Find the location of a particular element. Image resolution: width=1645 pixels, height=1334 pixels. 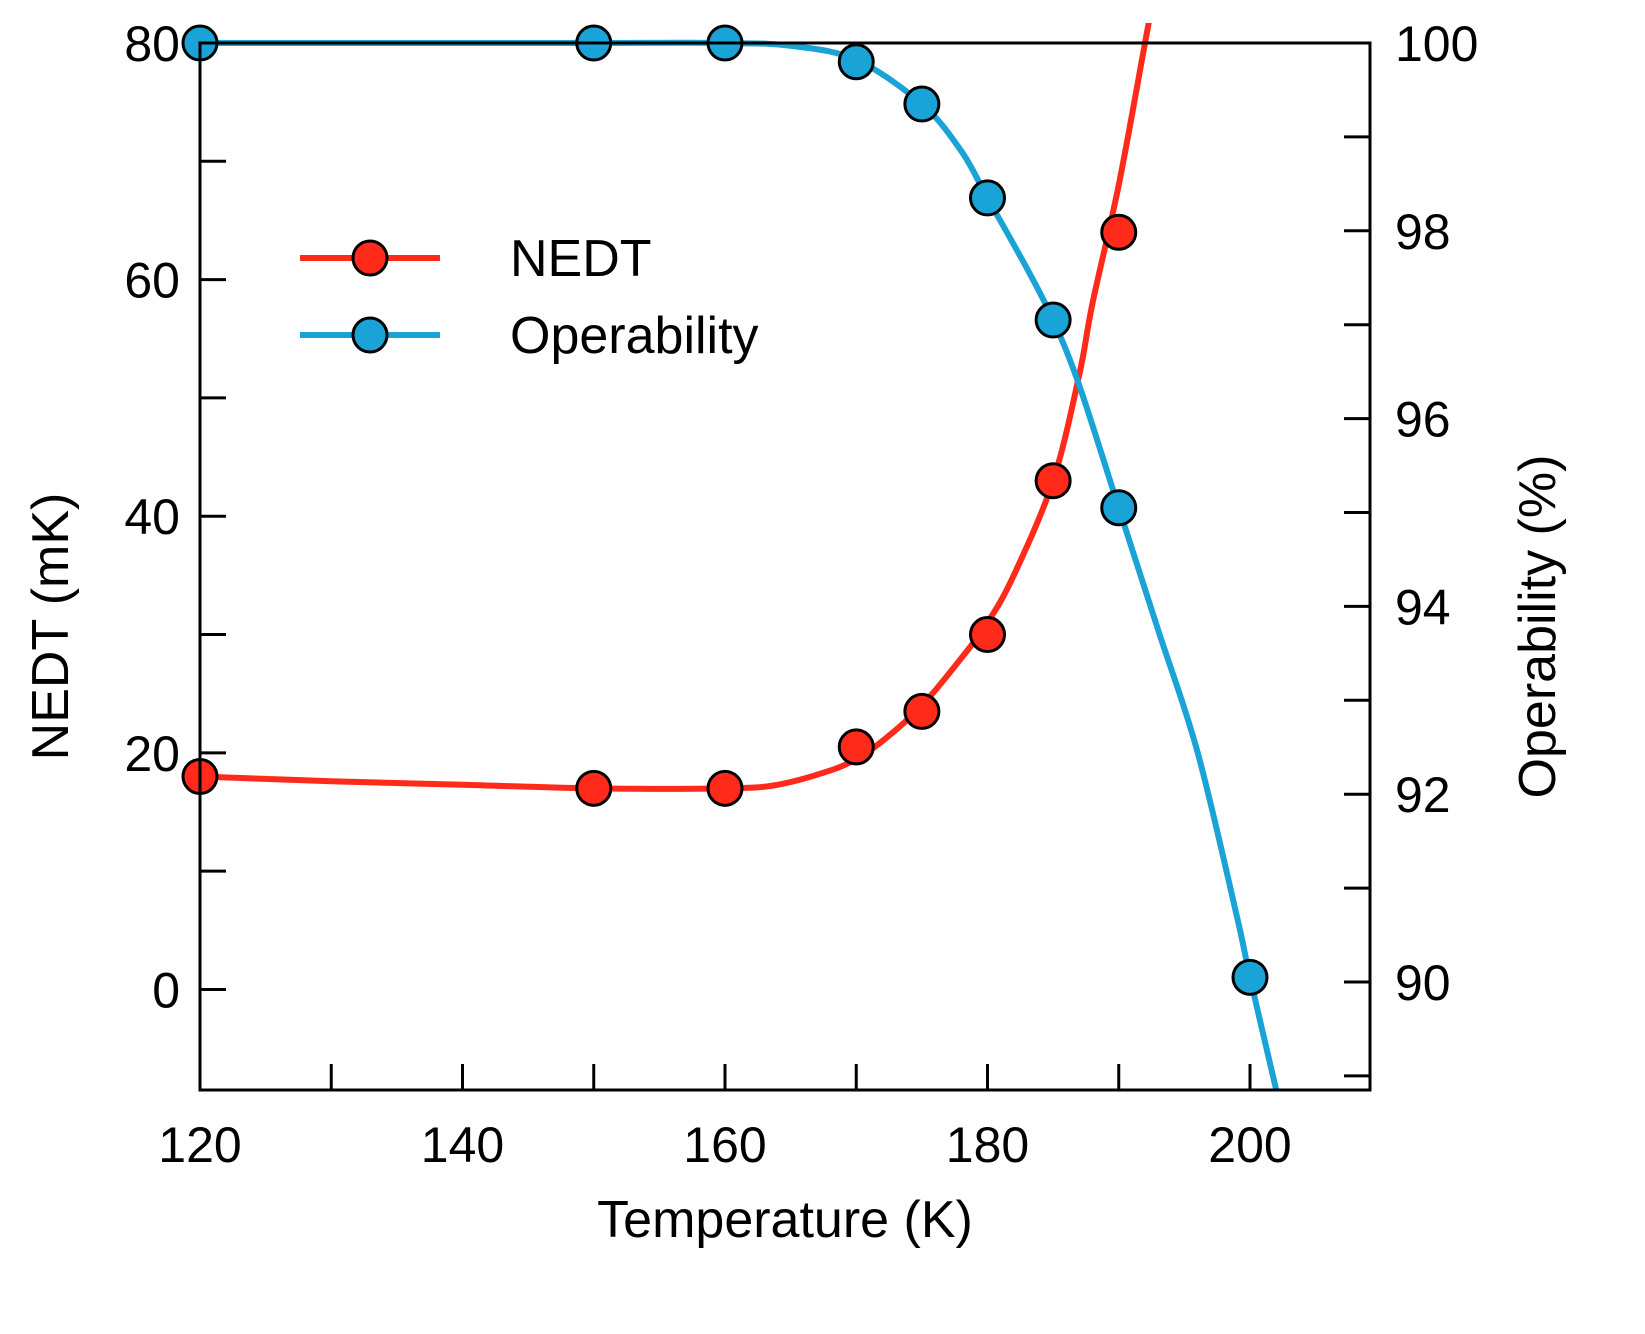

y-left-tick-label-20: 20 is located at coordinates (152, 754).